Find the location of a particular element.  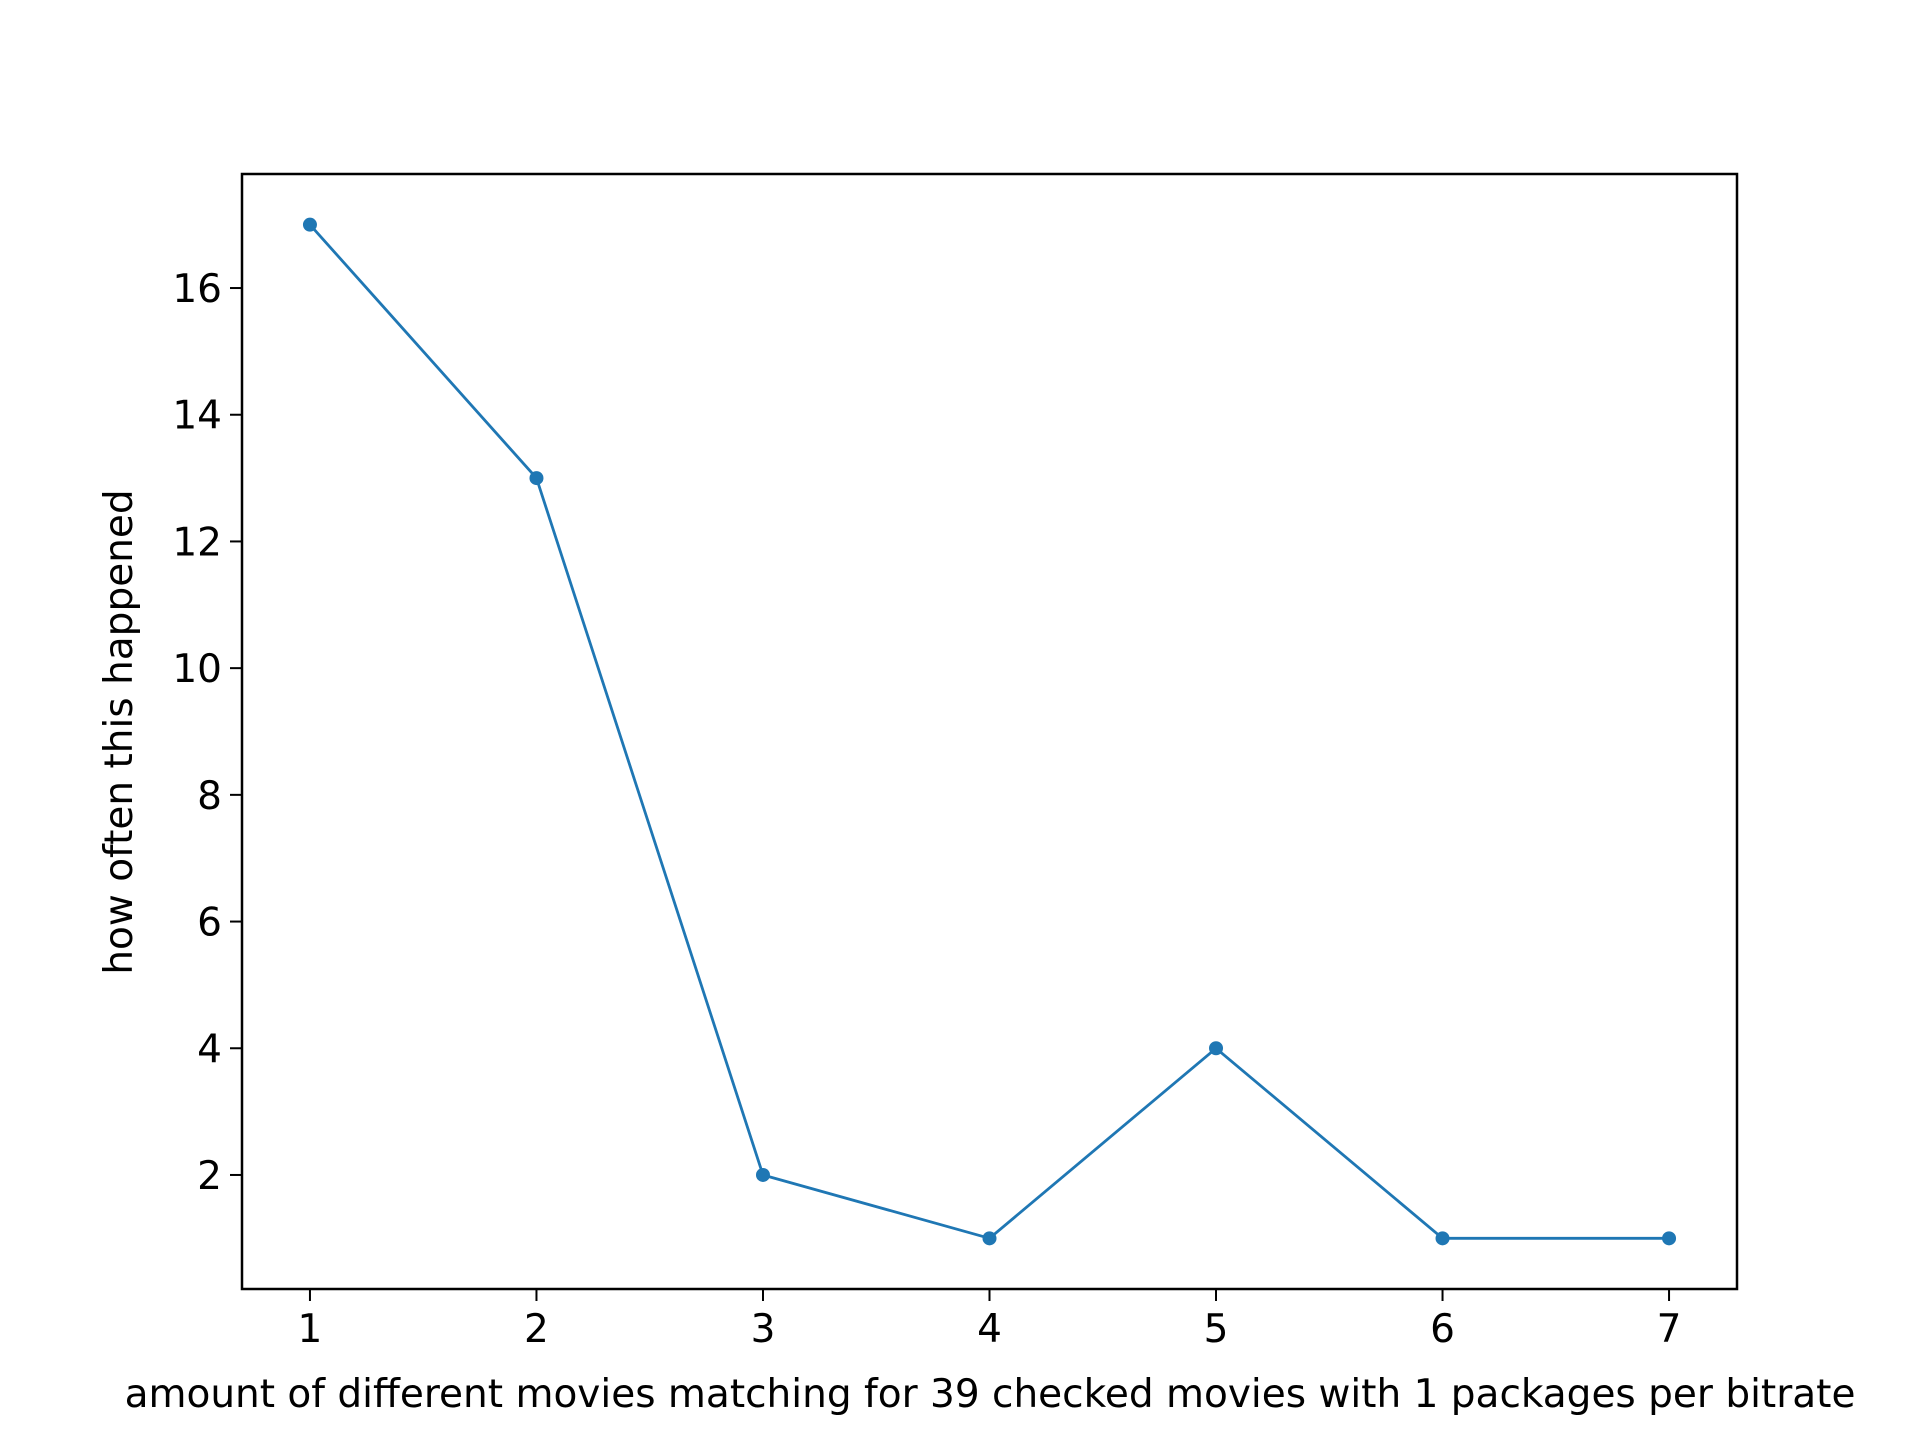

x-tick-label: 2 is located at coordinates (536, 1329).